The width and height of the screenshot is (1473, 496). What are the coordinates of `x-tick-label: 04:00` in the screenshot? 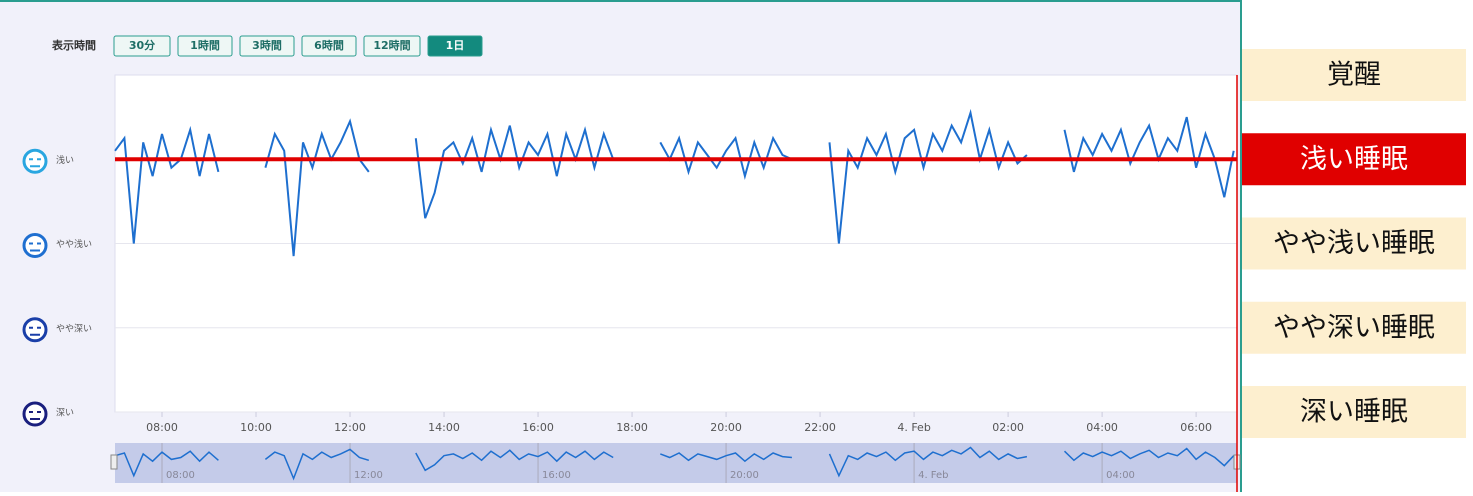 It's located at (1102, 427).